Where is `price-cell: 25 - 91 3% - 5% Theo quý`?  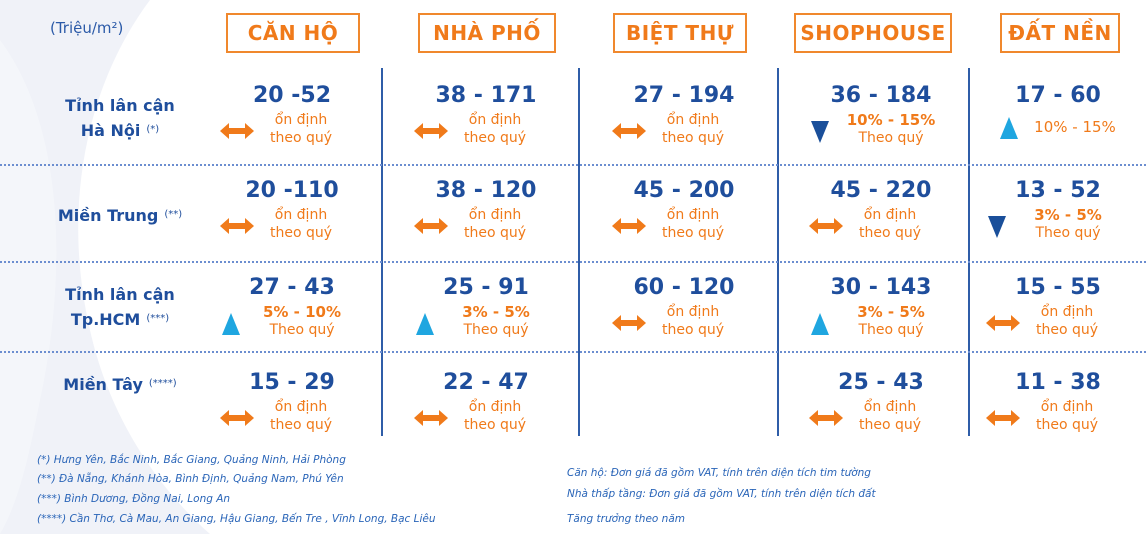 price-cell: 25 - 91 3% - 5% Theo quý is located at coordinates (486, 316).